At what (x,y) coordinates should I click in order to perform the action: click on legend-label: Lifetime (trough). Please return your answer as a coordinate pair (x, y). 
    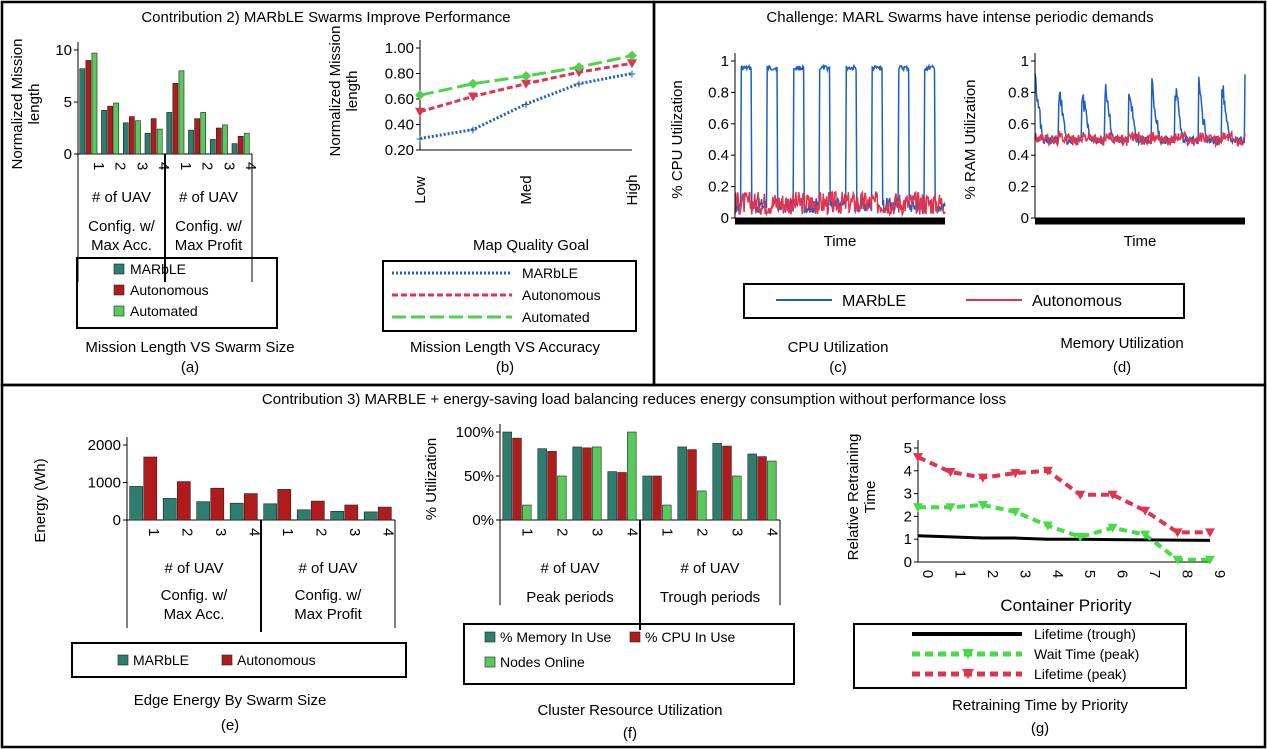
    Looking at the image, I should click on (1085, 634).